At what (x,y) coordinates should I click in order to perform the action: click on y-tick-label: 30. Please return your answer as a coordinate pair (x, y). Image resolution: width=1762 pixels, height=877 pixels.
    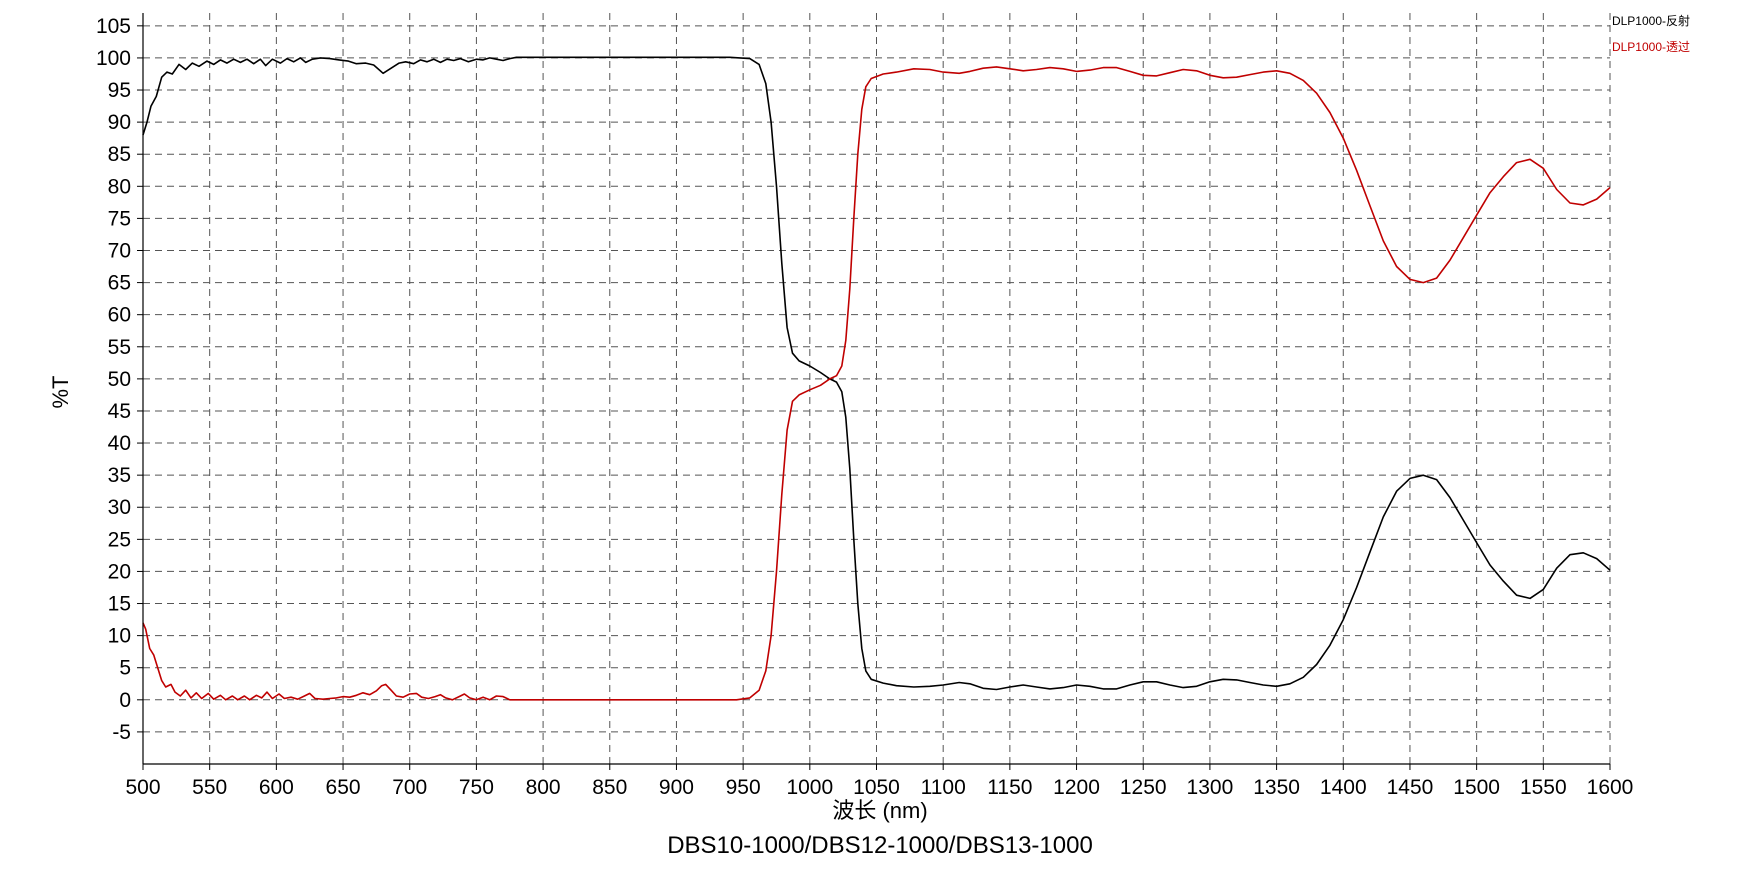
    Looking at the image, I should click on (119, 507).